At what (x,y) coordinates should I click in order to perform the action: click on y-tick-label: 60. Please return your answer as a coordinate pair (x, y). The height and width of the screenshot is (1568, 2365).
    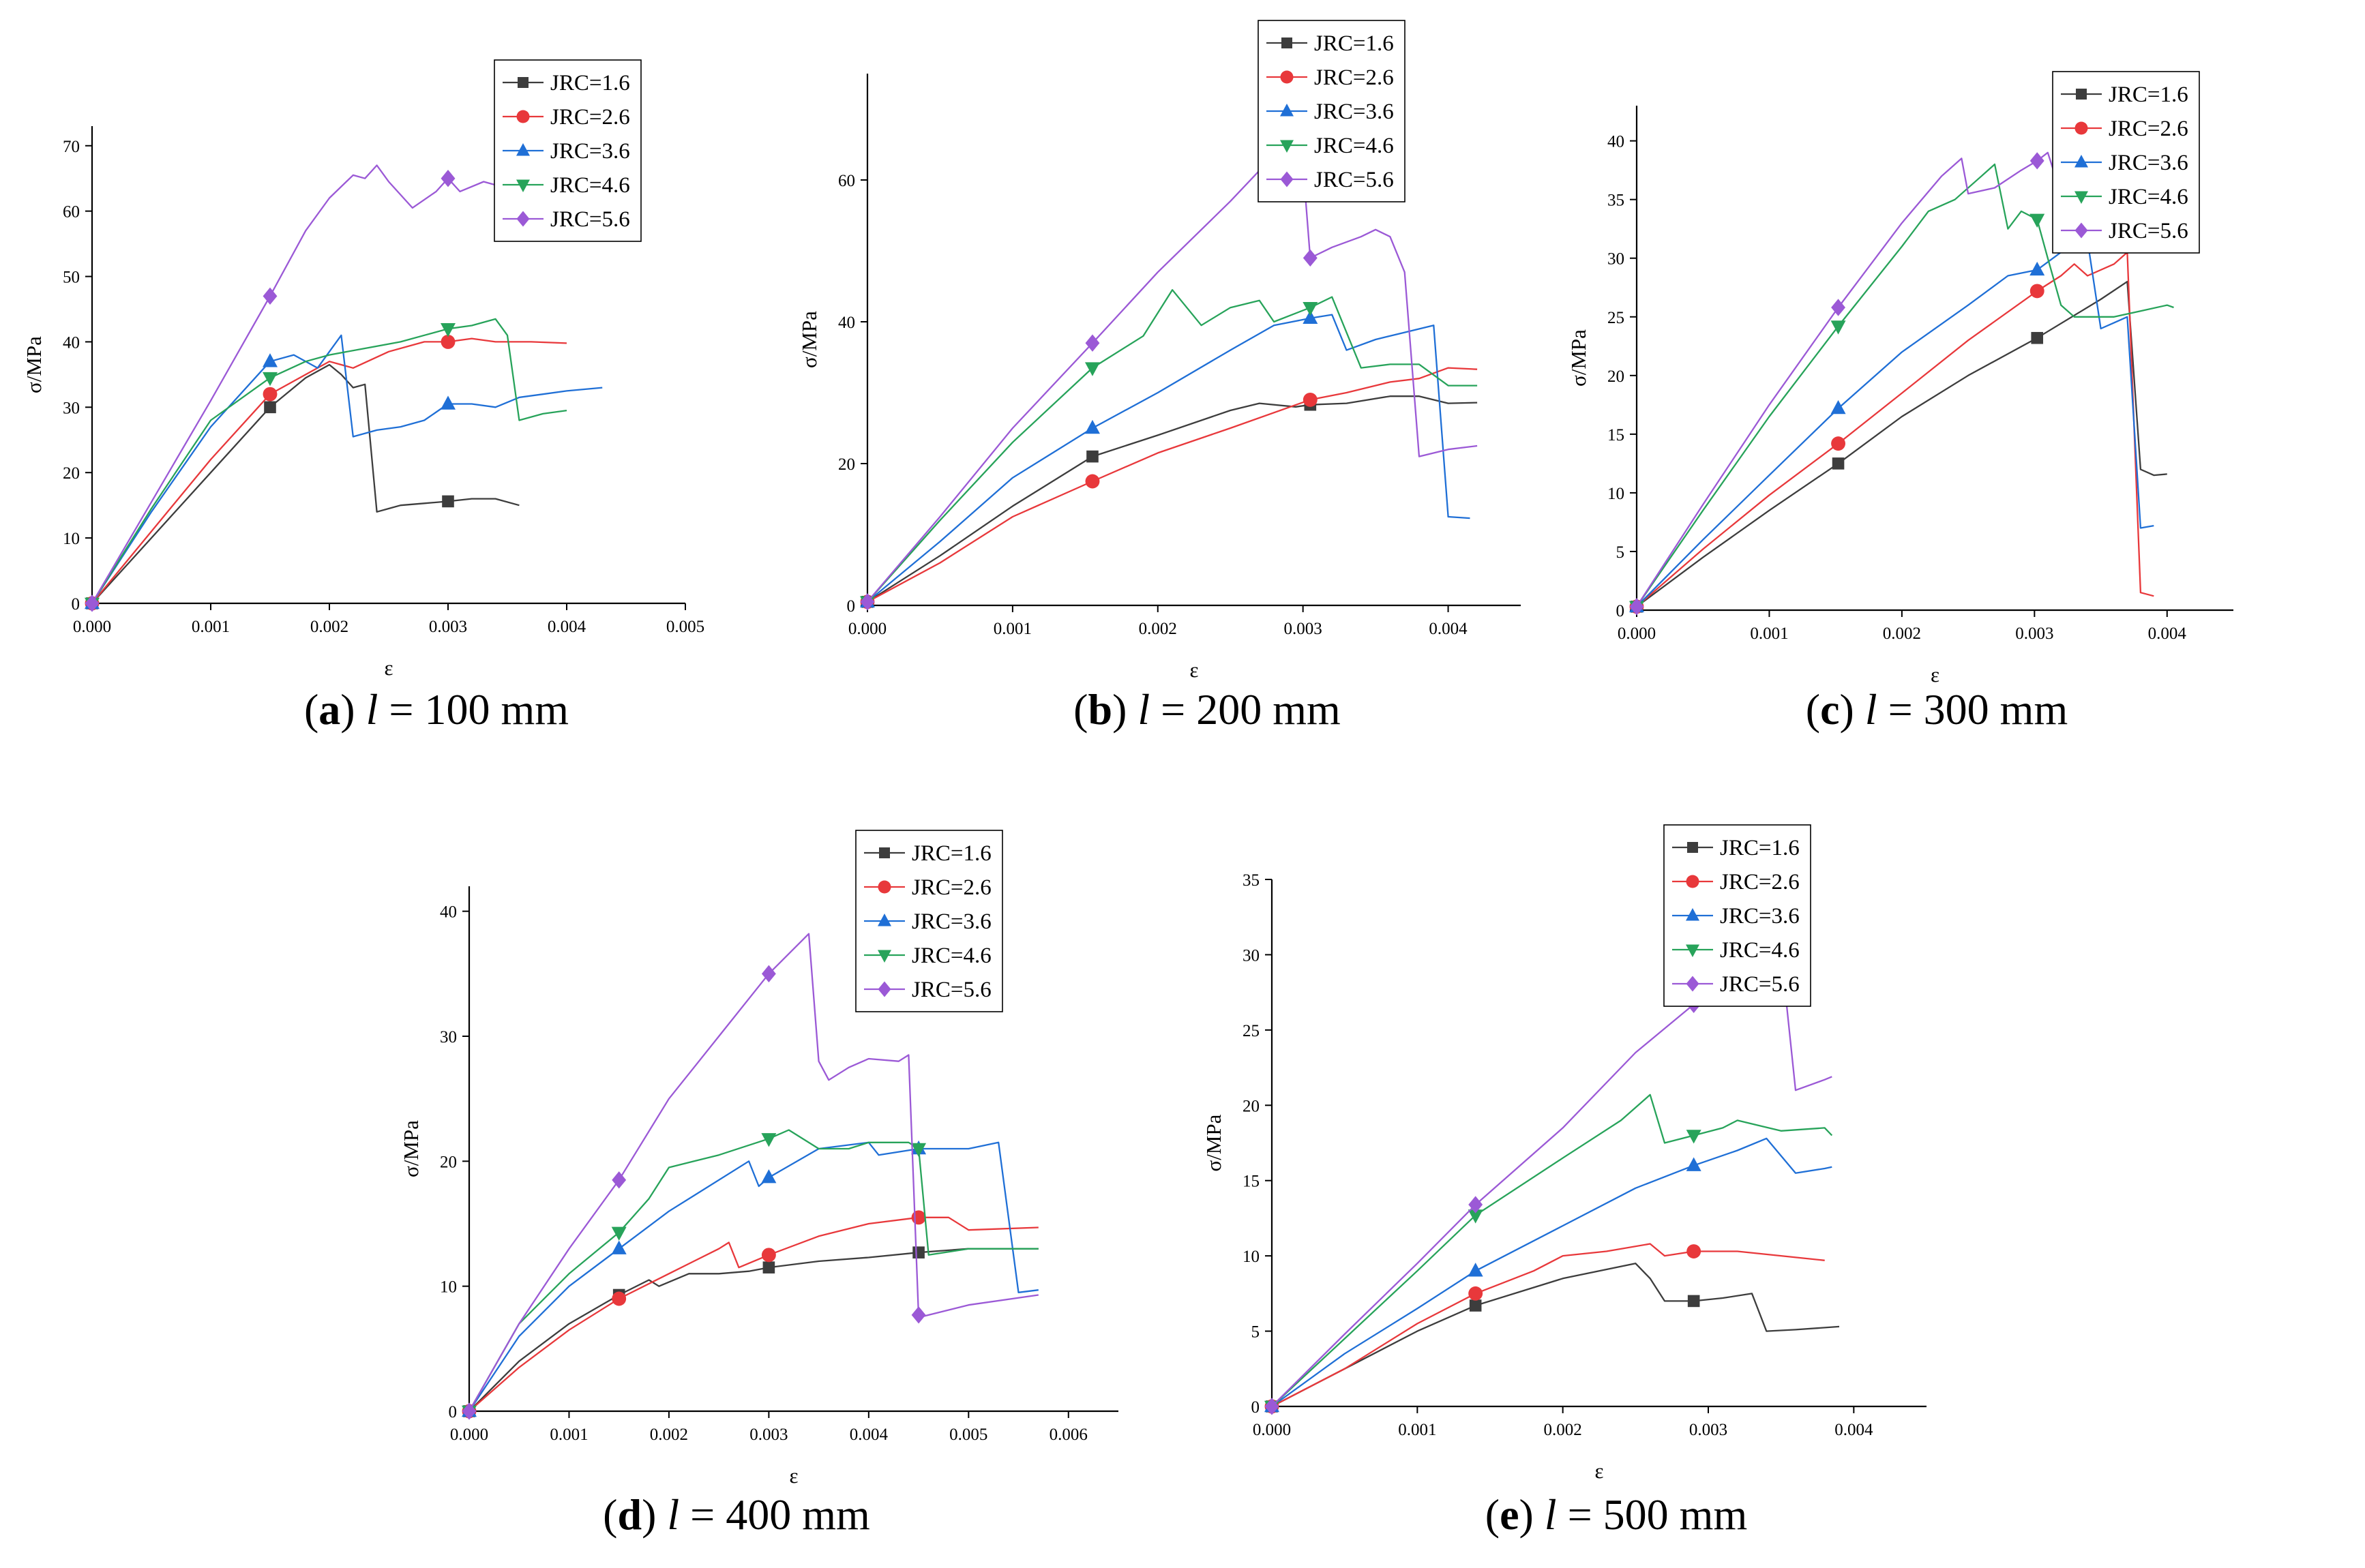
    Looking at the image, I should click on (71, 212).